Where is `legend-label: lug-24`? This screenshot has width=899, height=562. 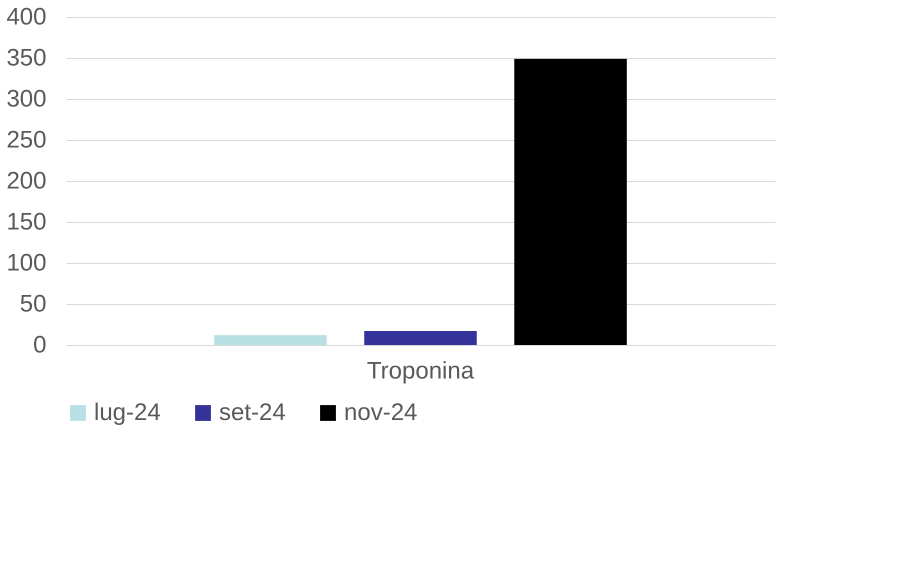
legend-label: lug-24 is located at coordinates (127, 412).